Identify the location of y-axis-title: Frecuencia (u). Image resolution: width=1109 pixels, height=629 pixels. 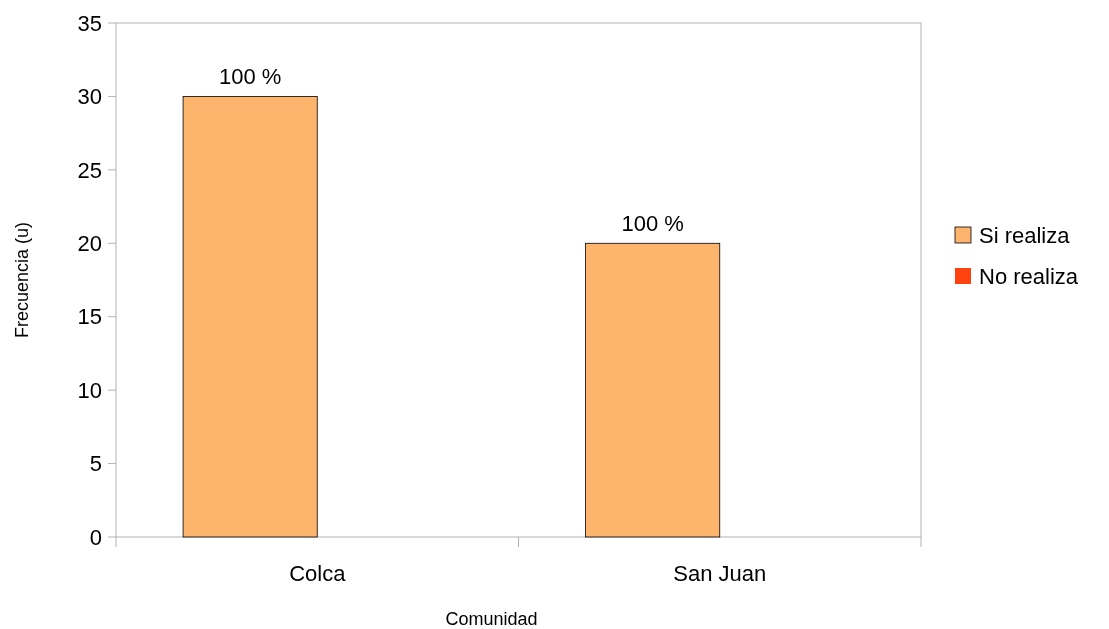
(22, 280).